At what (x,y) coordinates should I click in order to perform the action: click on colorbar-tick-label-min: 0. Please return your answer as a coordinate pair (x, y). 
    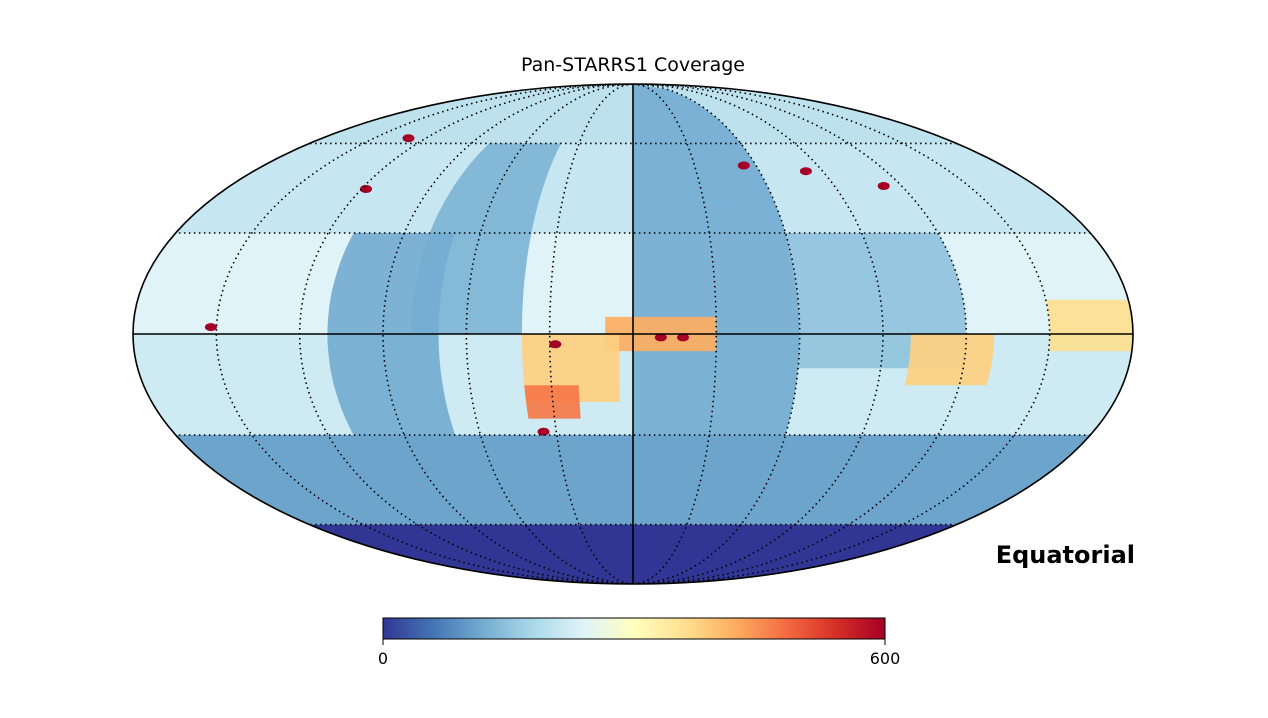
    Looking at the image, I should click on (383, 658).